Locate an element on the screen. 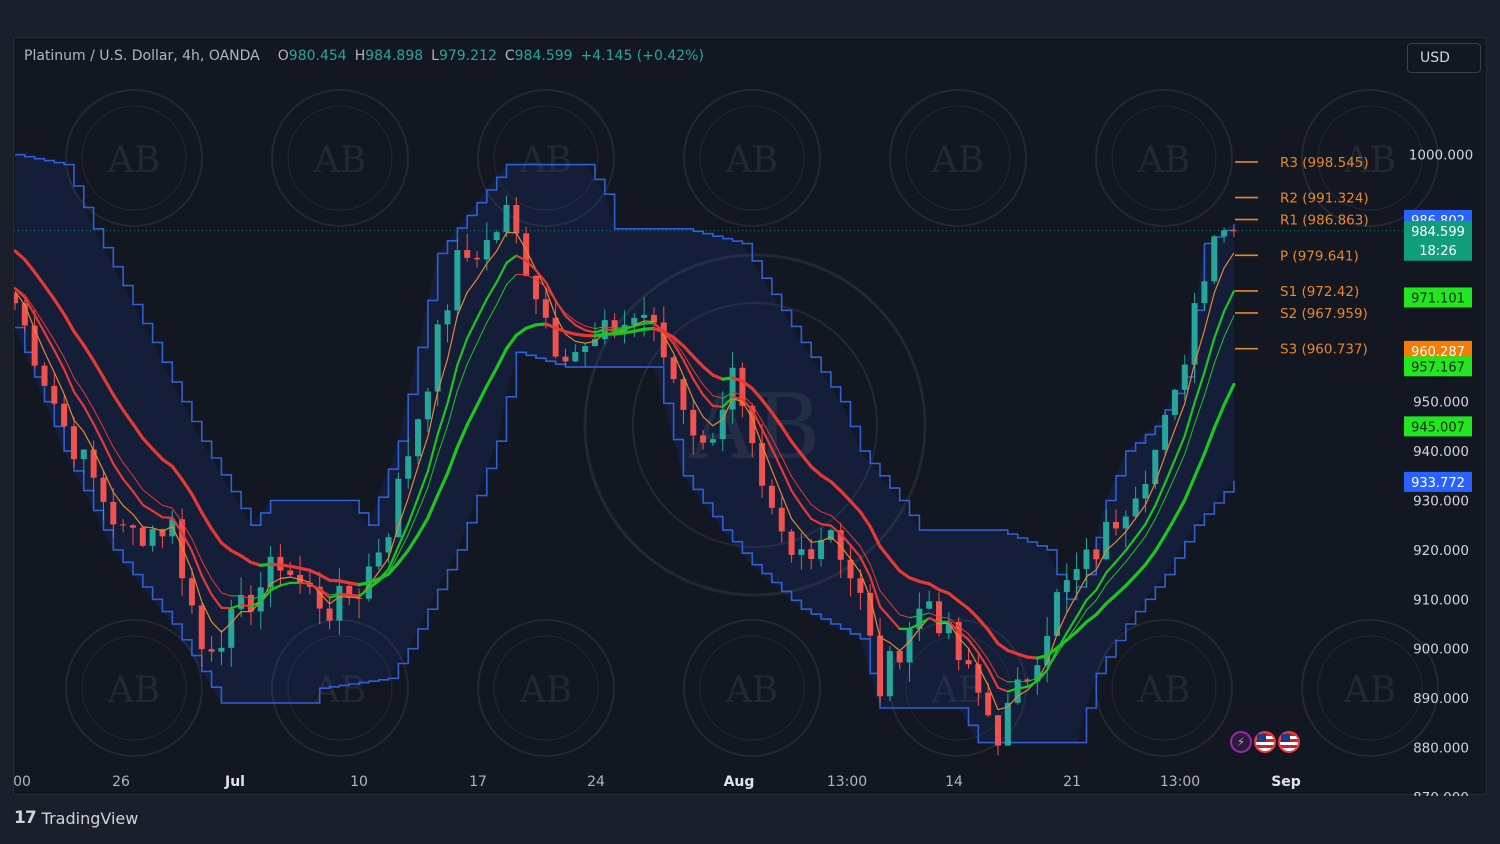 Image resolution: width=1500 pixels, height=844 pixels. price-tag-label: 957.167 is located at coordinates (1438, 367).